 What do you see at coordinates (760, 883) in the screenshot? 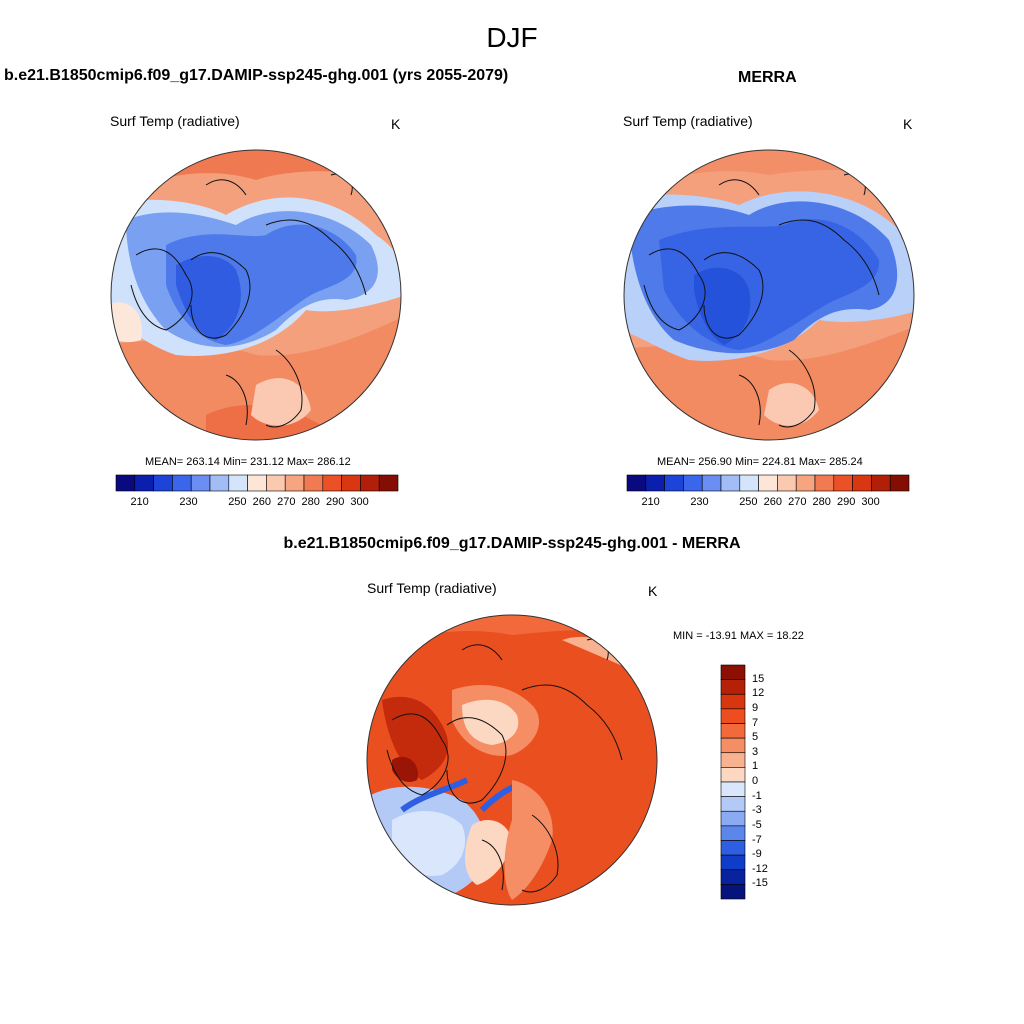
I see `panel-3-colorbar-tick: -15` at bounding box center [760, 883].